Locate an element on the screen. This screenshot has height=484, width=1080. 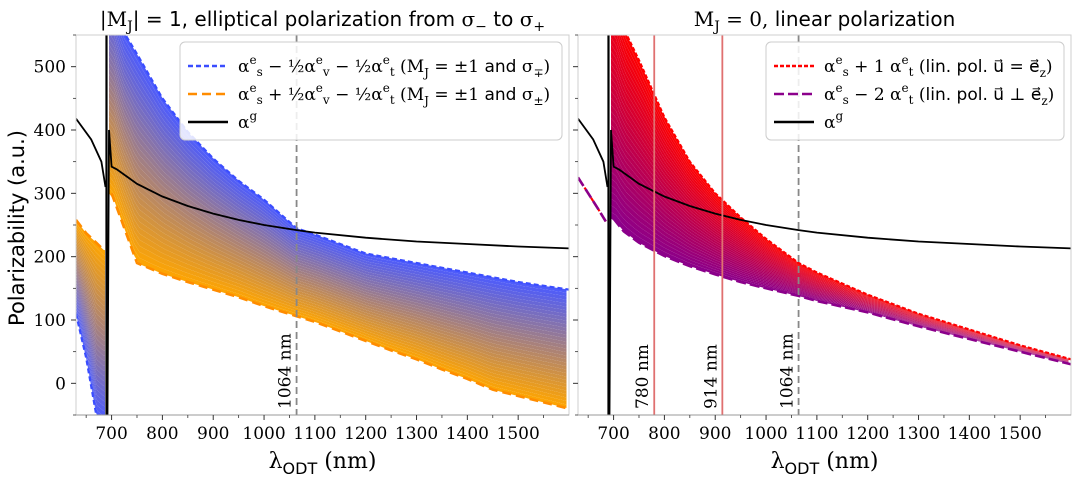
chart-title-part: = 0, is located at coordinates (747, 19).